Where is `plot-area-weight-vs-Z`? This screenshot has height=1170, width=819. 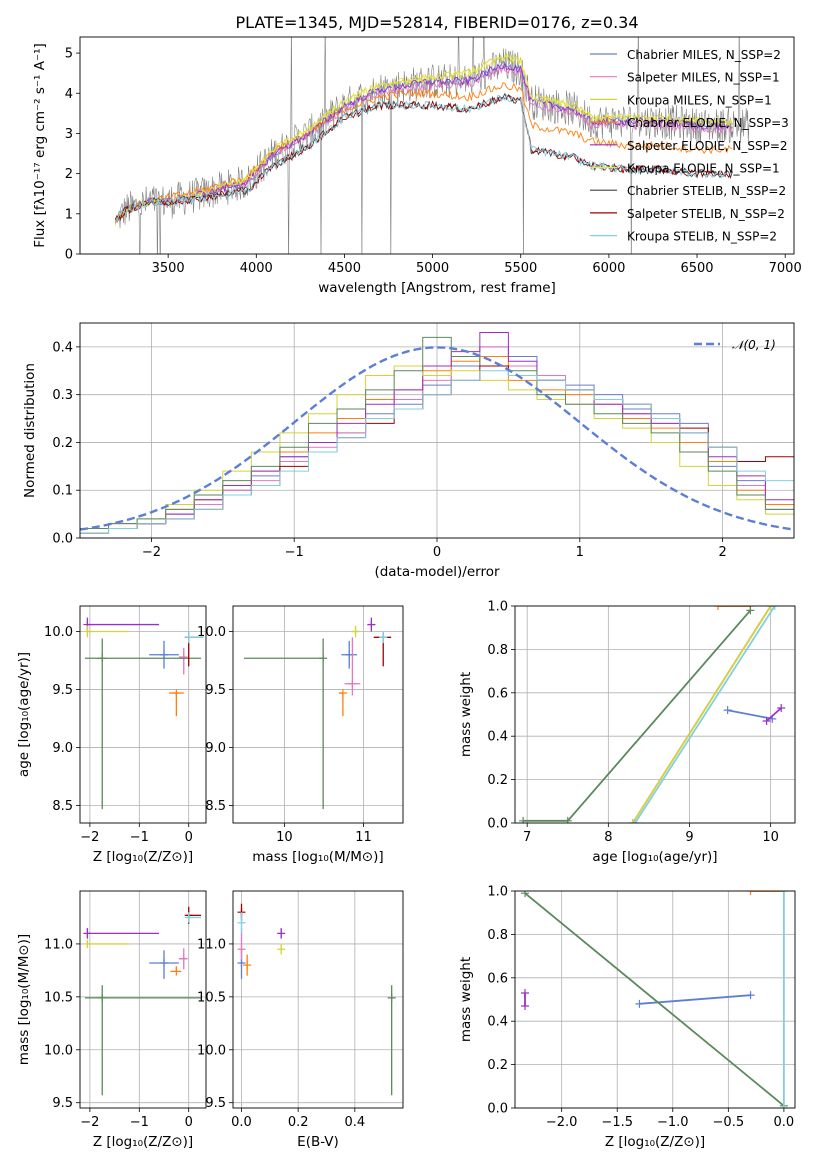 plot-area-weight-vs-Z is located at coordinates (654, 999).